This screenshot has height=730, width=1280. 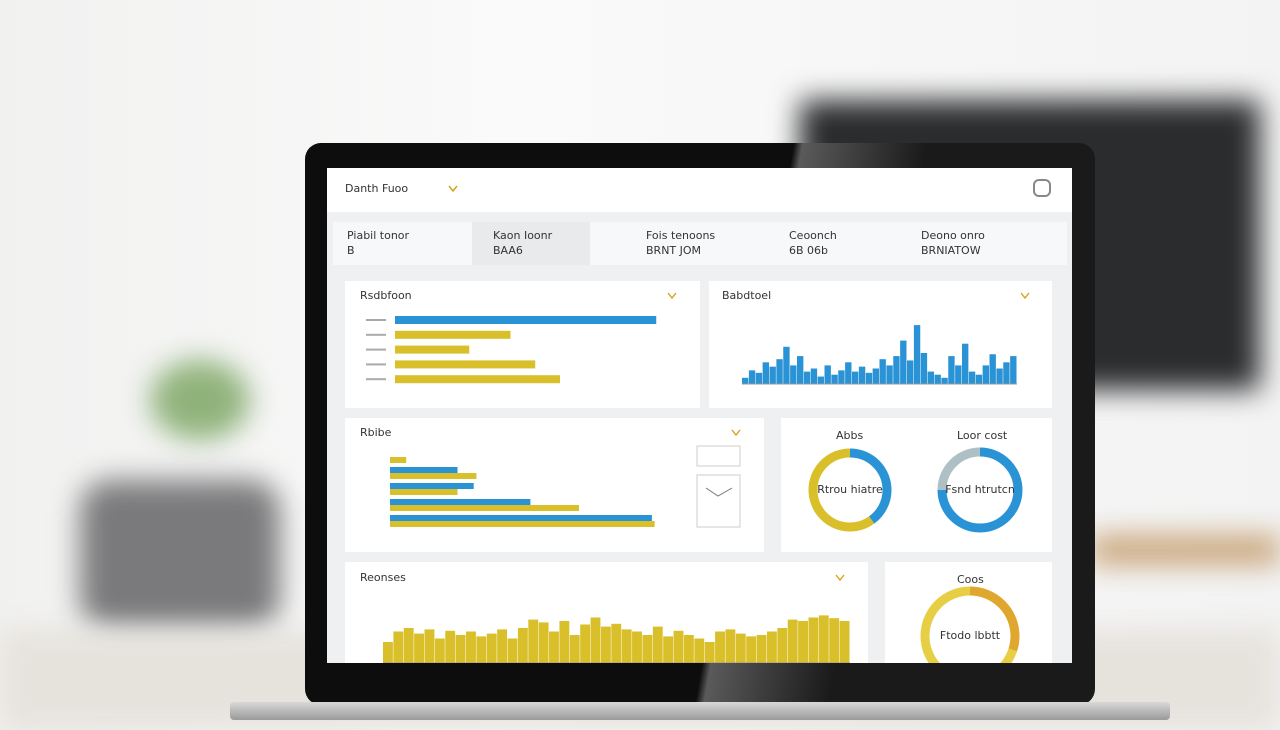 What do you see at coordinates (386, 295) in the screenshot?
I see `panel-title: Rsdbfoon` at bounding box center [386, 295].